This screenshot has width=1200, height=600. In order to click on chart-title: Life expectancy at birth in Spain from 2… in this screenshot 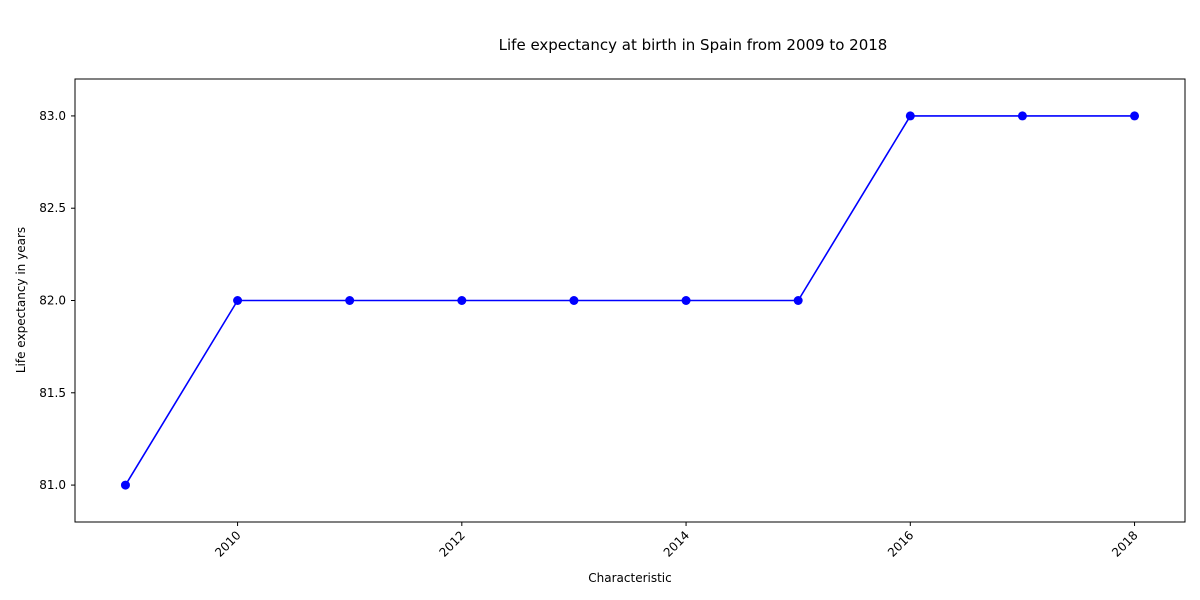, I will do `click(693, 45)`.